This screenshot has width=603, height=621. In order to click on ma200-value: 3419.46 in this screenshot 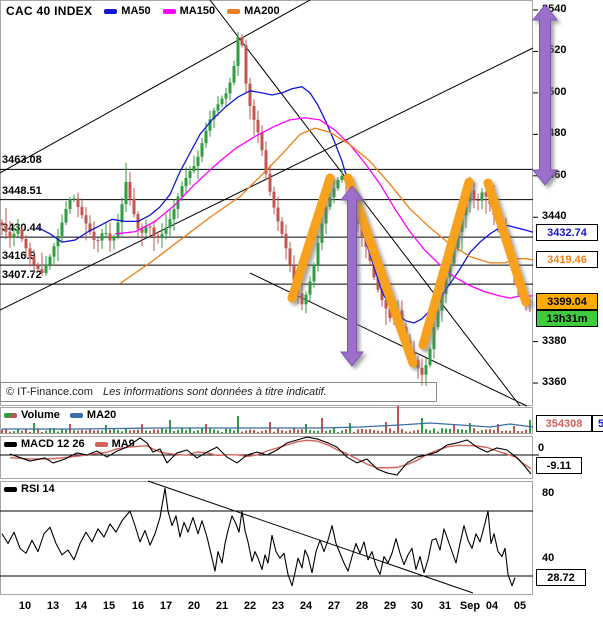, I will do `click(567, 259)`.